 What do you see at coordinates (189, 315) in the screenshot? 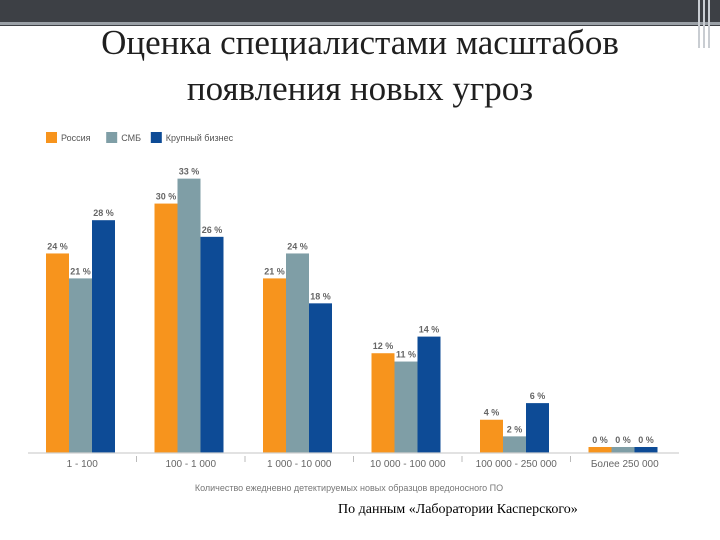
I see `bar-СМБ-100 - 1 000` at bounding box center [189, 315].